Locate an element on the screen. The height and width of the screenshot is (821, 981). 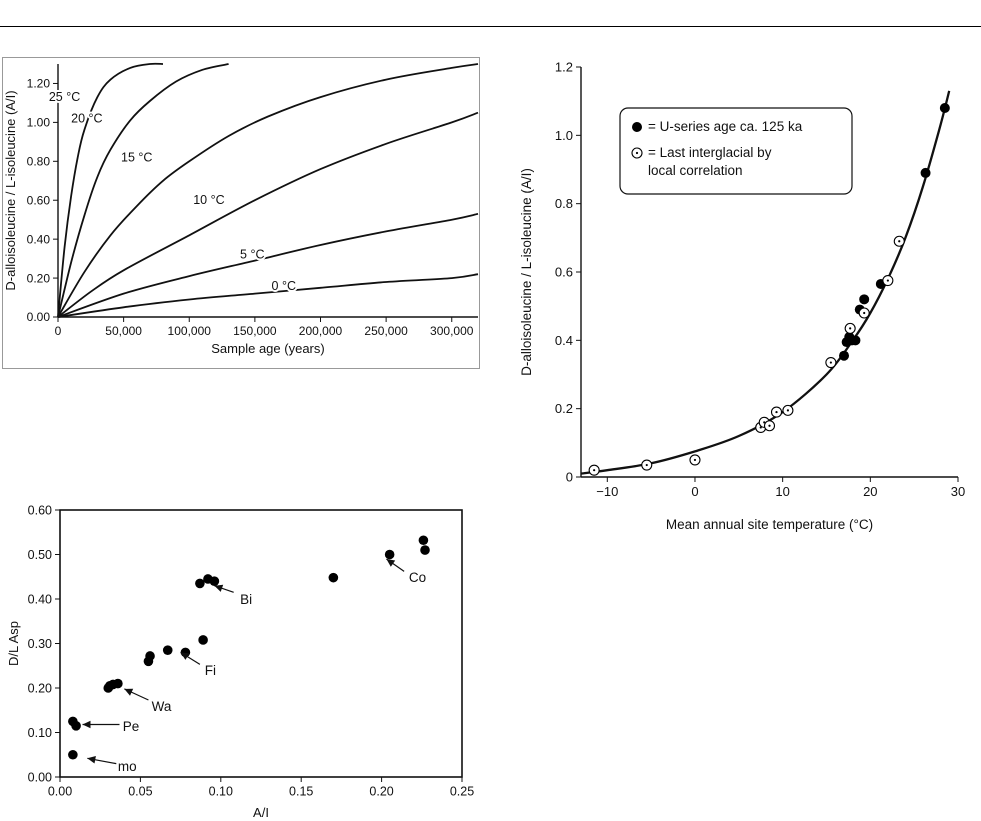
plot-frame is located at coordinates (261, 643).